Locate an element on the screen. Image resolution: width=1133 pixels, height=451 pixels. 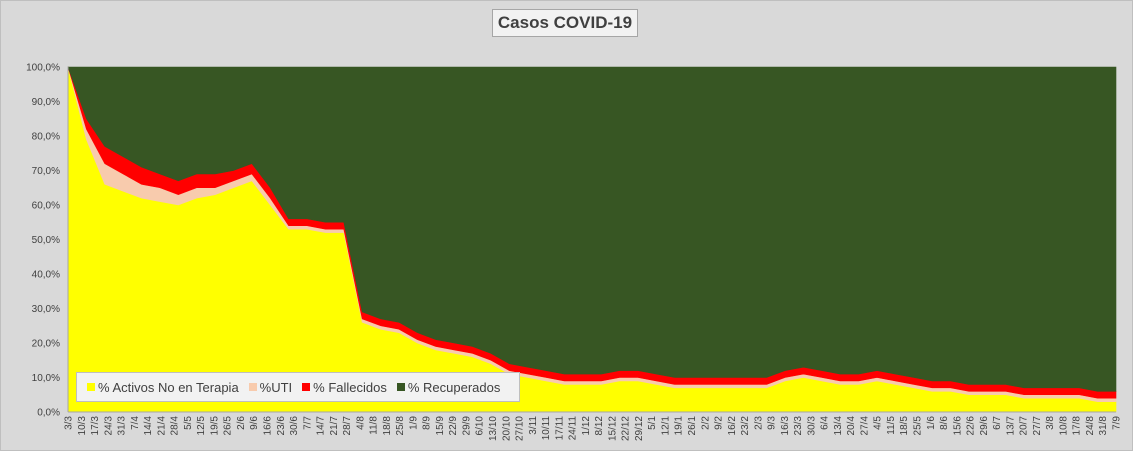
x-tick-label: 22/12 is located at coordinates (626, 428).